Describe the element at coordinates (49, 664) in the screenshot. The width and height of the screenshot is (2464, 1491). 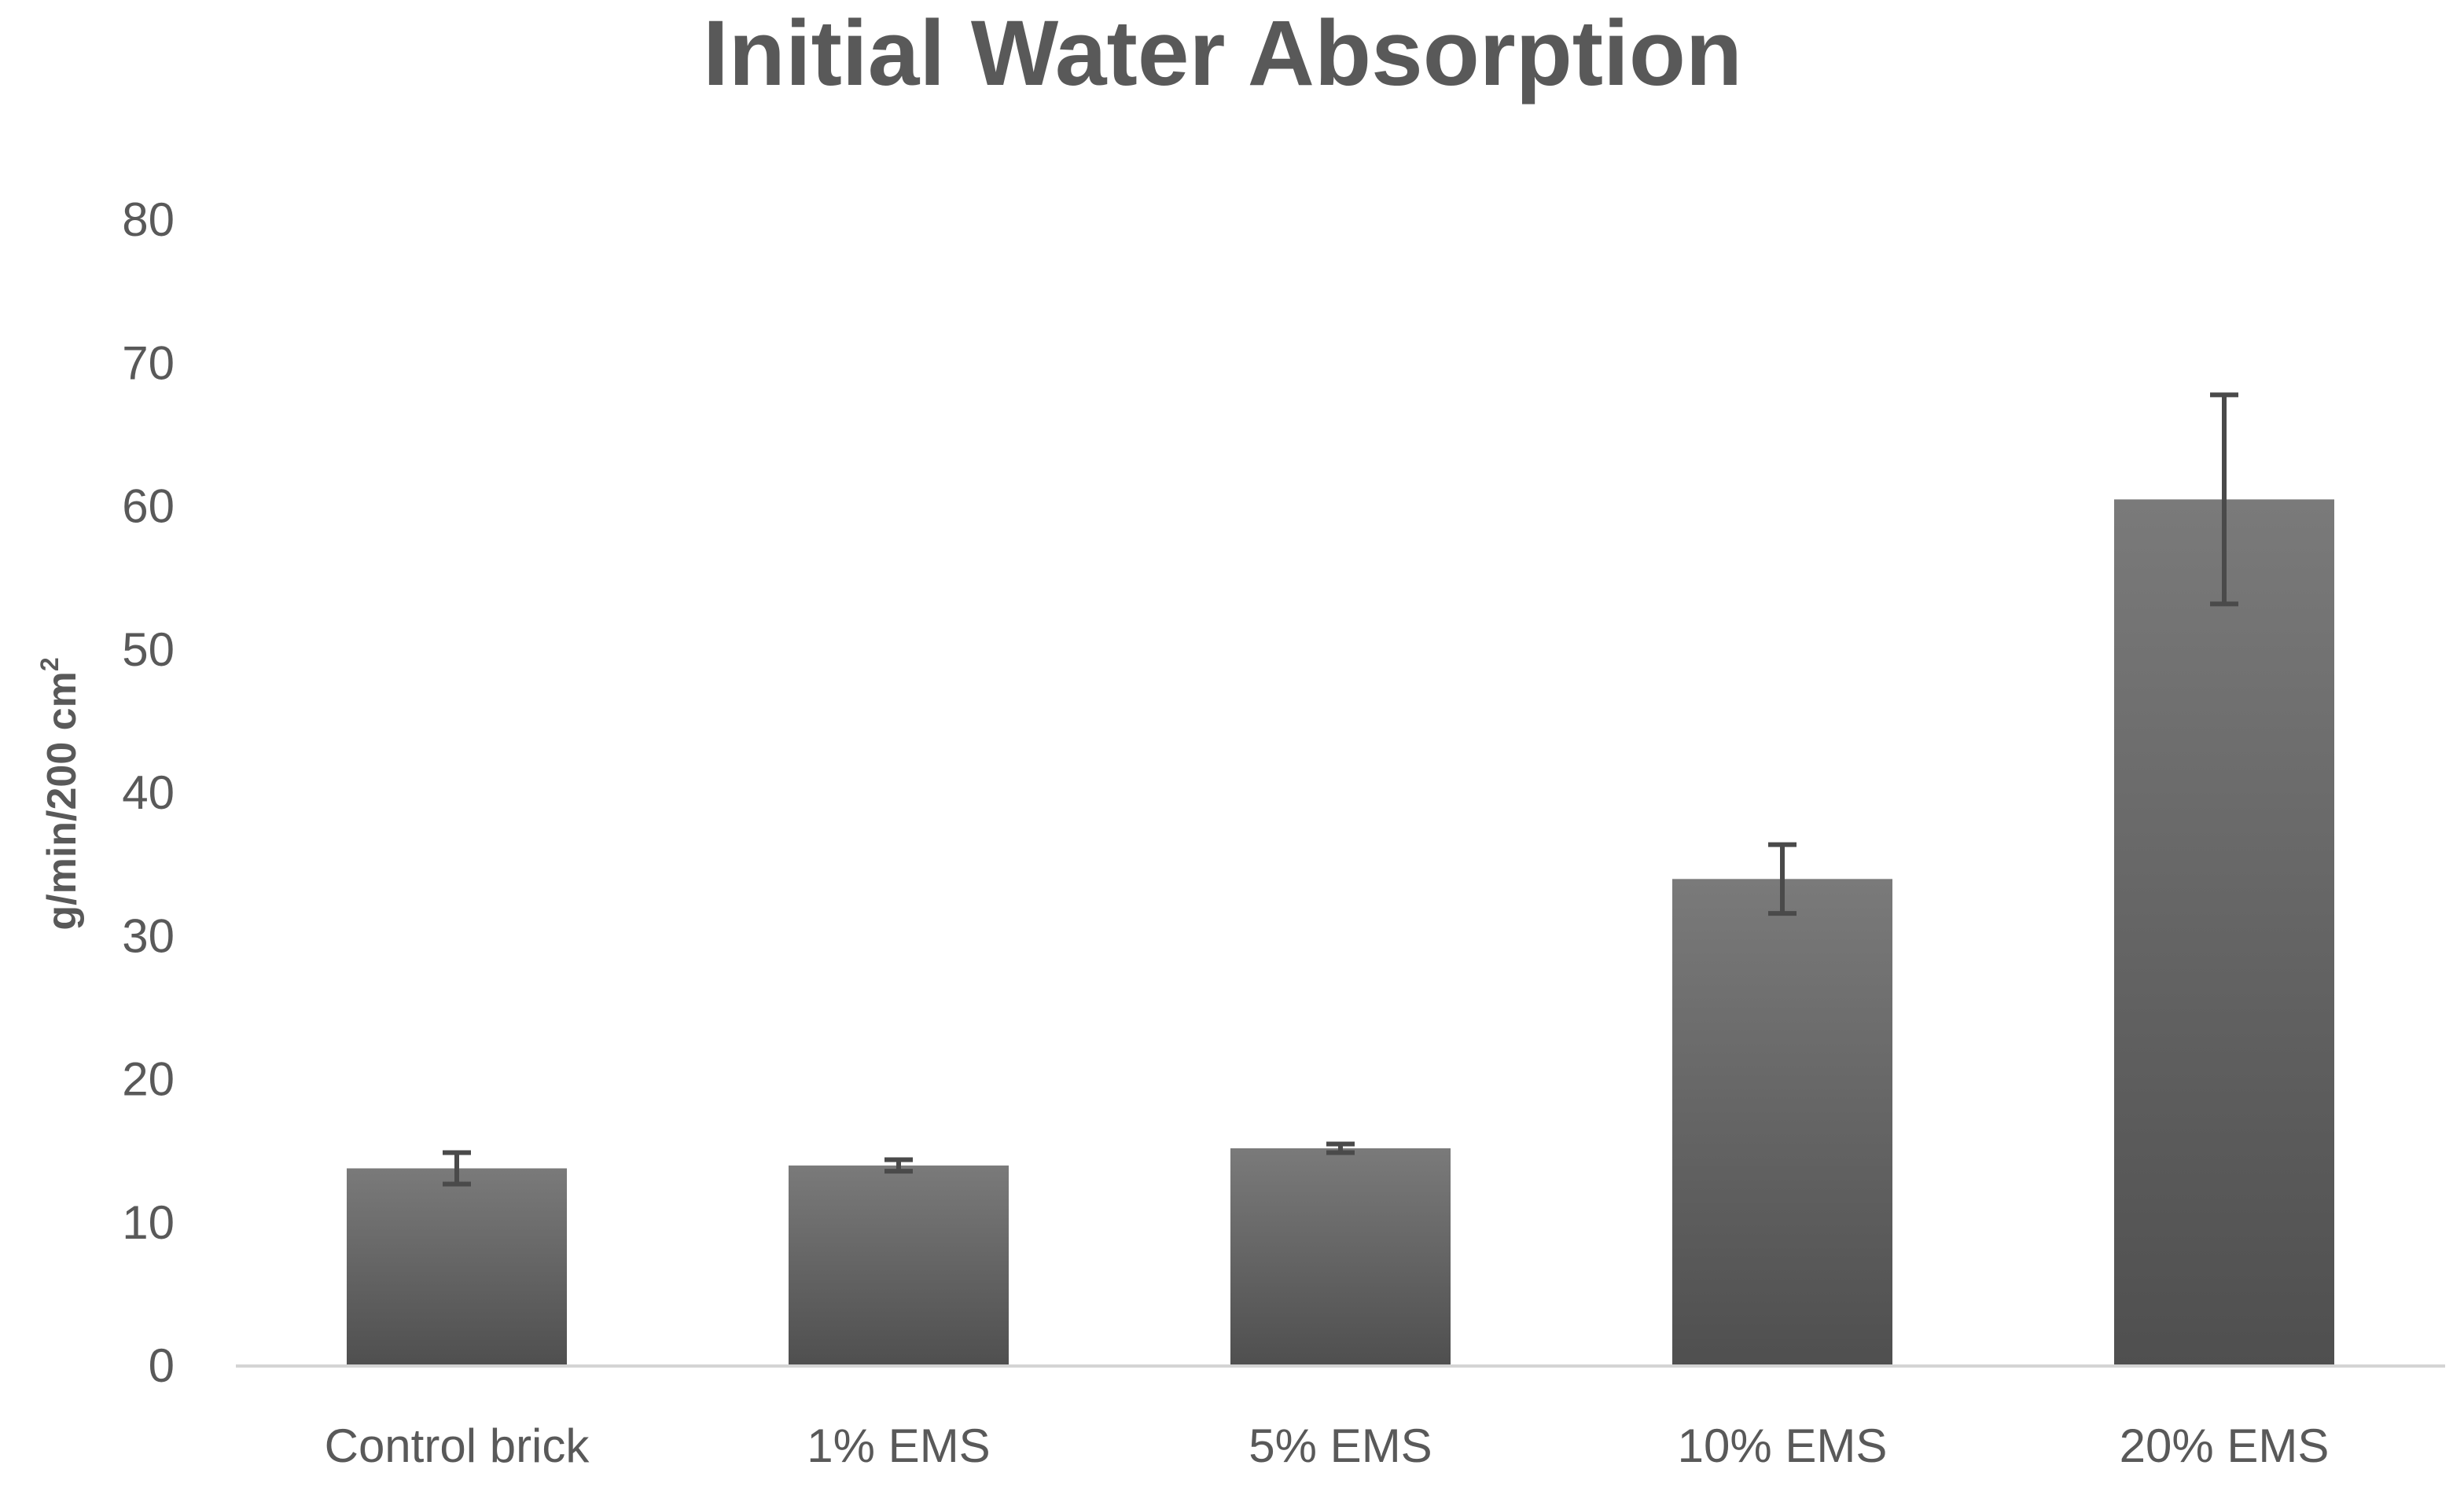
I see `y-axis-title-superscript: 2` at that location.